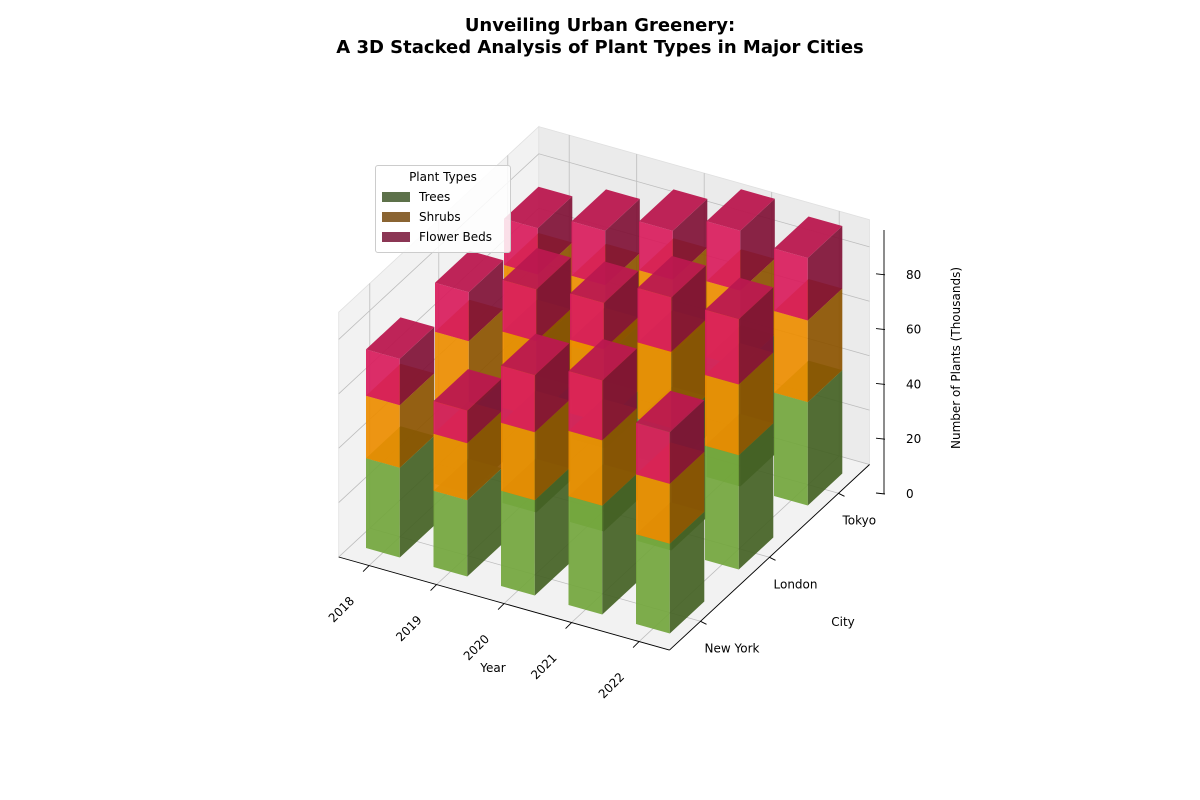 This screenshot has height=800, width=1200. I want to click on bar-flower-beds-2021-london, so click(671, 304).